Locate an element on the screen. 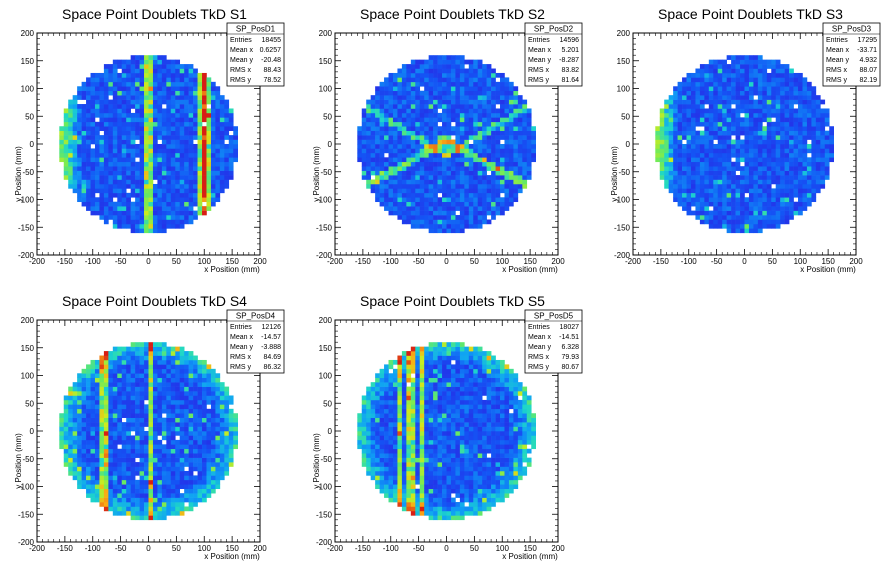  stats-value: 82.19 is located at coordinates (868, 80).